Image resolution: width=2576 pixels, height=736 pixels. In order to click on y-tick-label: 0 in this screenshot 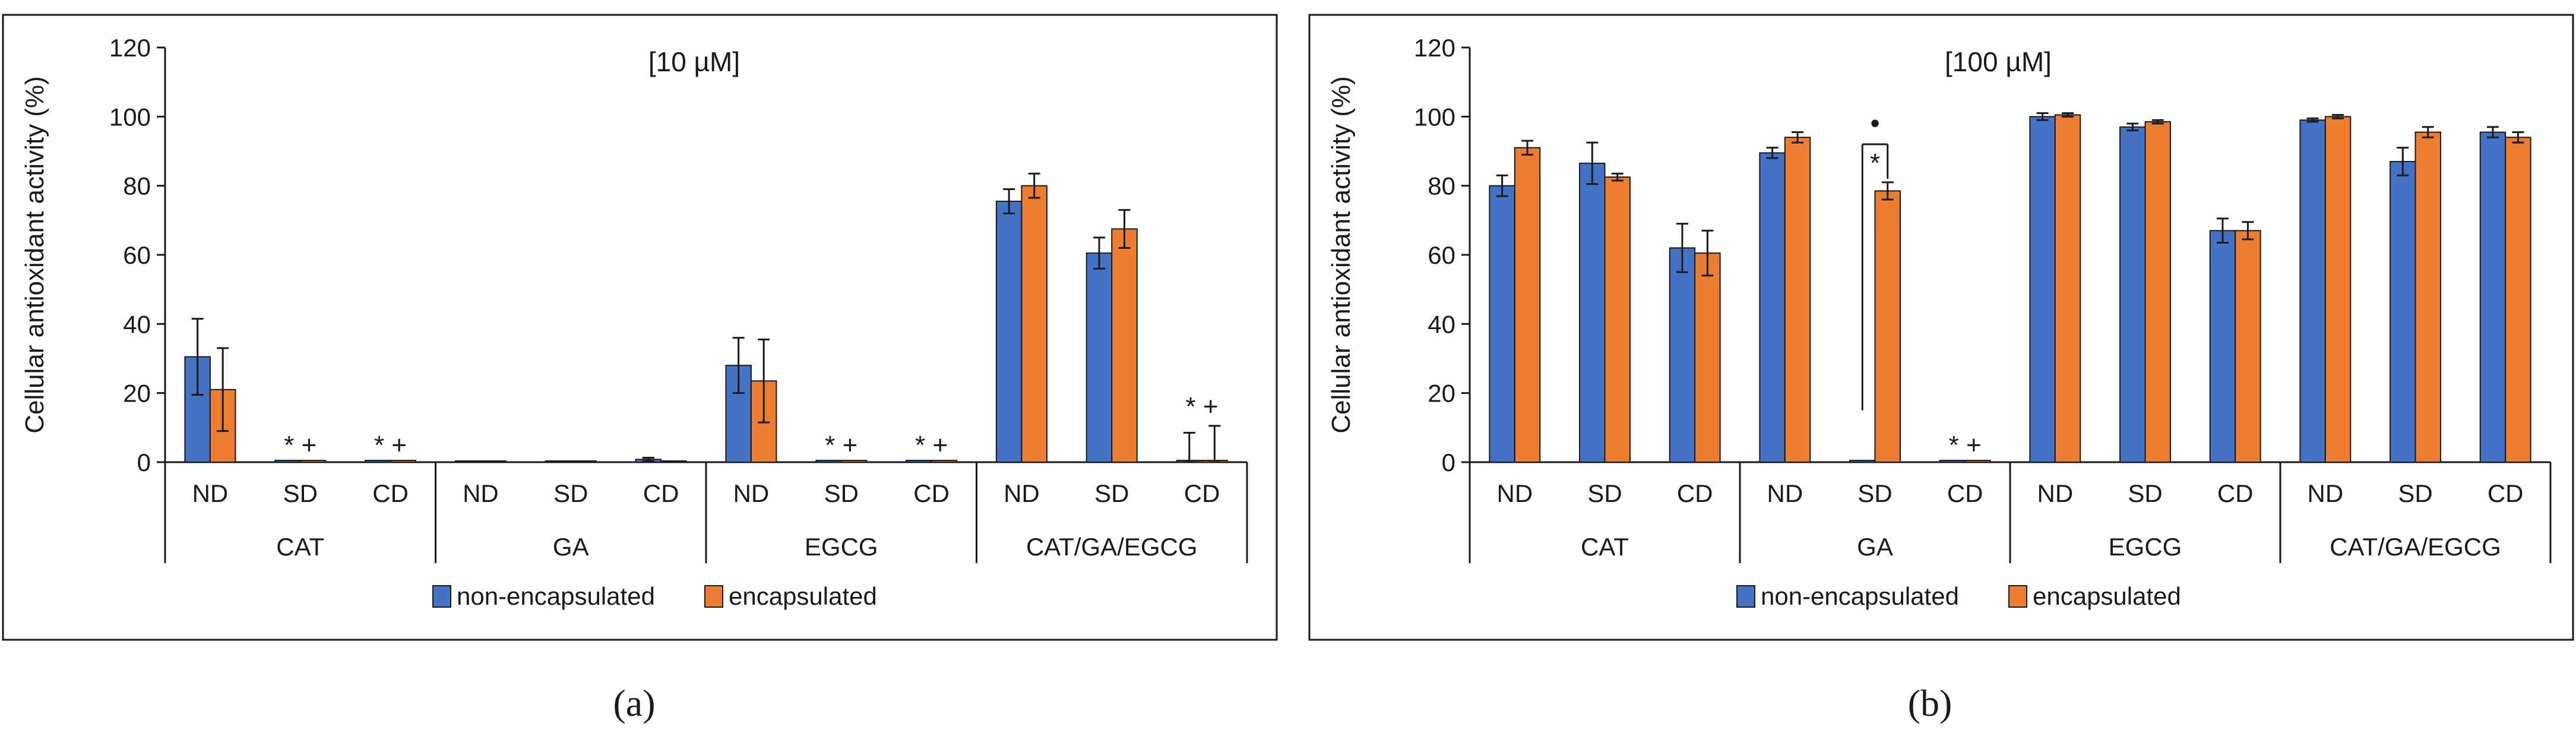, I will do `click(1448, 462)`.